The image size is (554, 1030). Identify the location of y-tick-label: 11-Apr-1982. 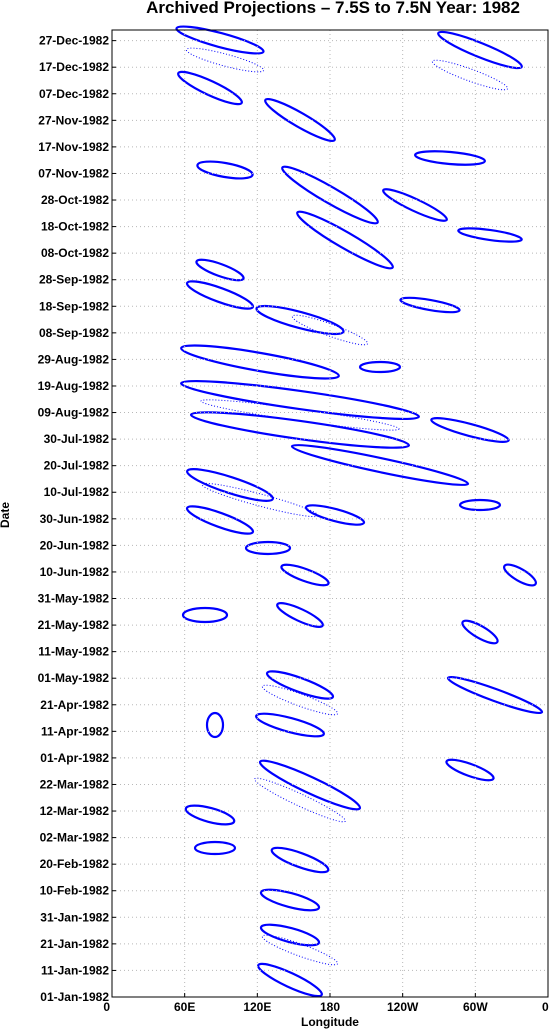
(75, 731).